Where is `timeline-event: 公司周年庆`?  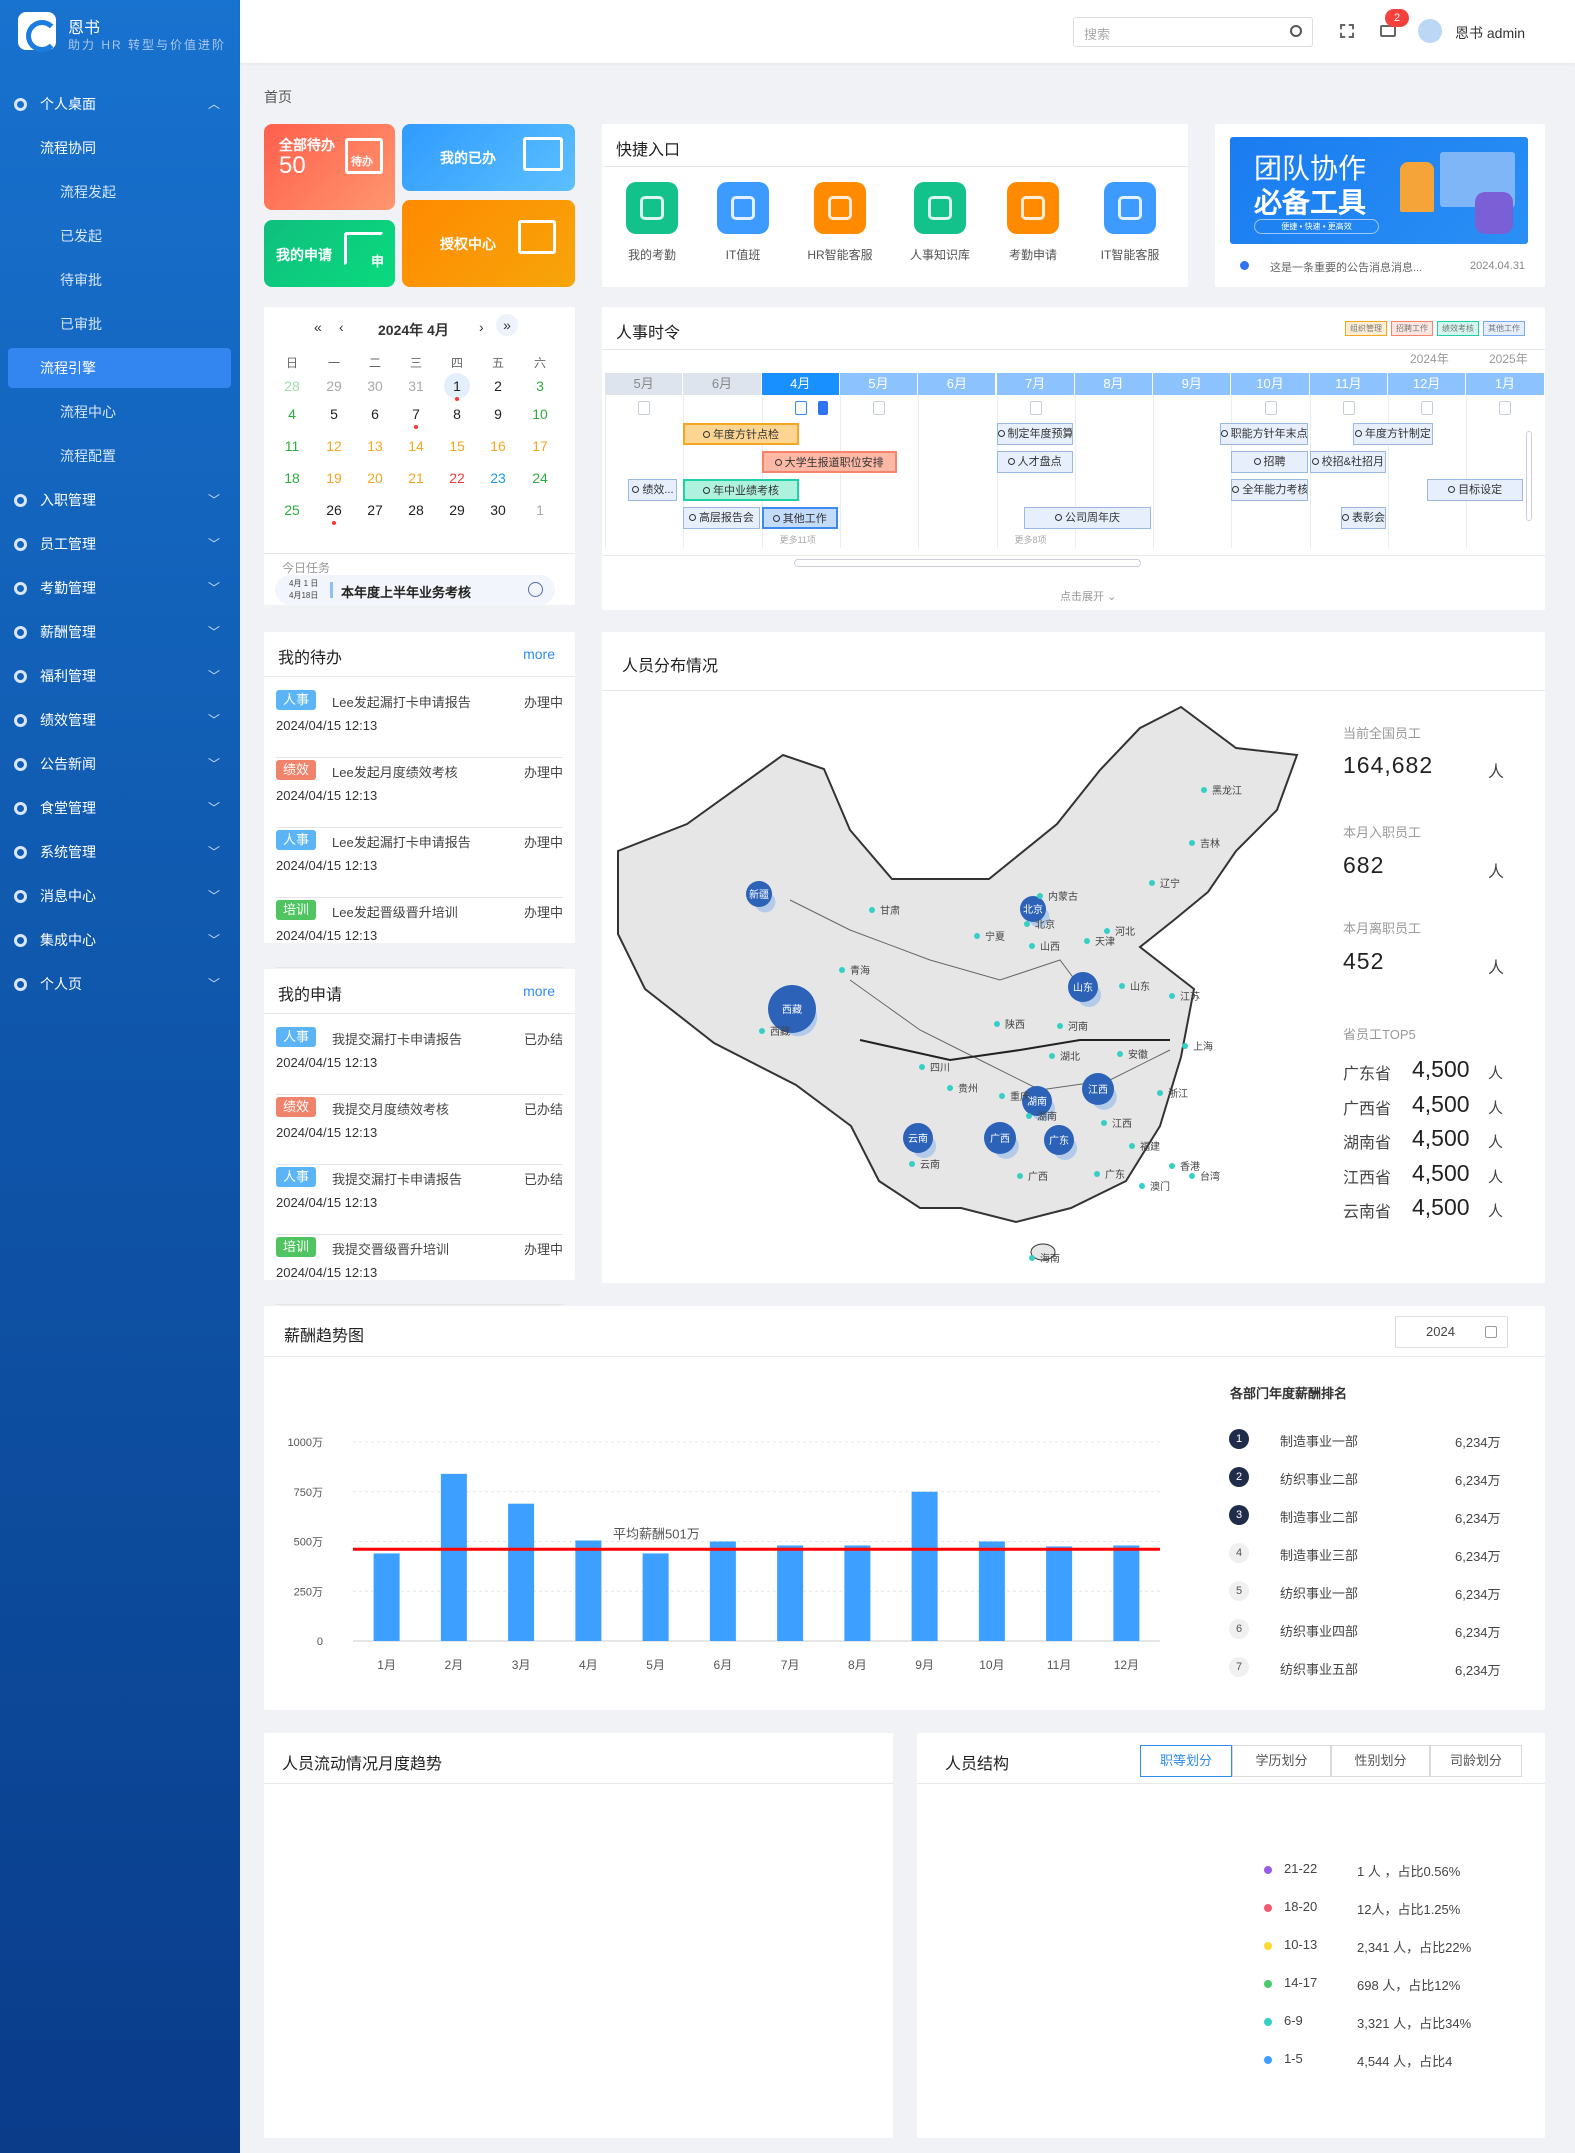
timeline-event: 公司周年庆 is located at coordinates (1087, 518).